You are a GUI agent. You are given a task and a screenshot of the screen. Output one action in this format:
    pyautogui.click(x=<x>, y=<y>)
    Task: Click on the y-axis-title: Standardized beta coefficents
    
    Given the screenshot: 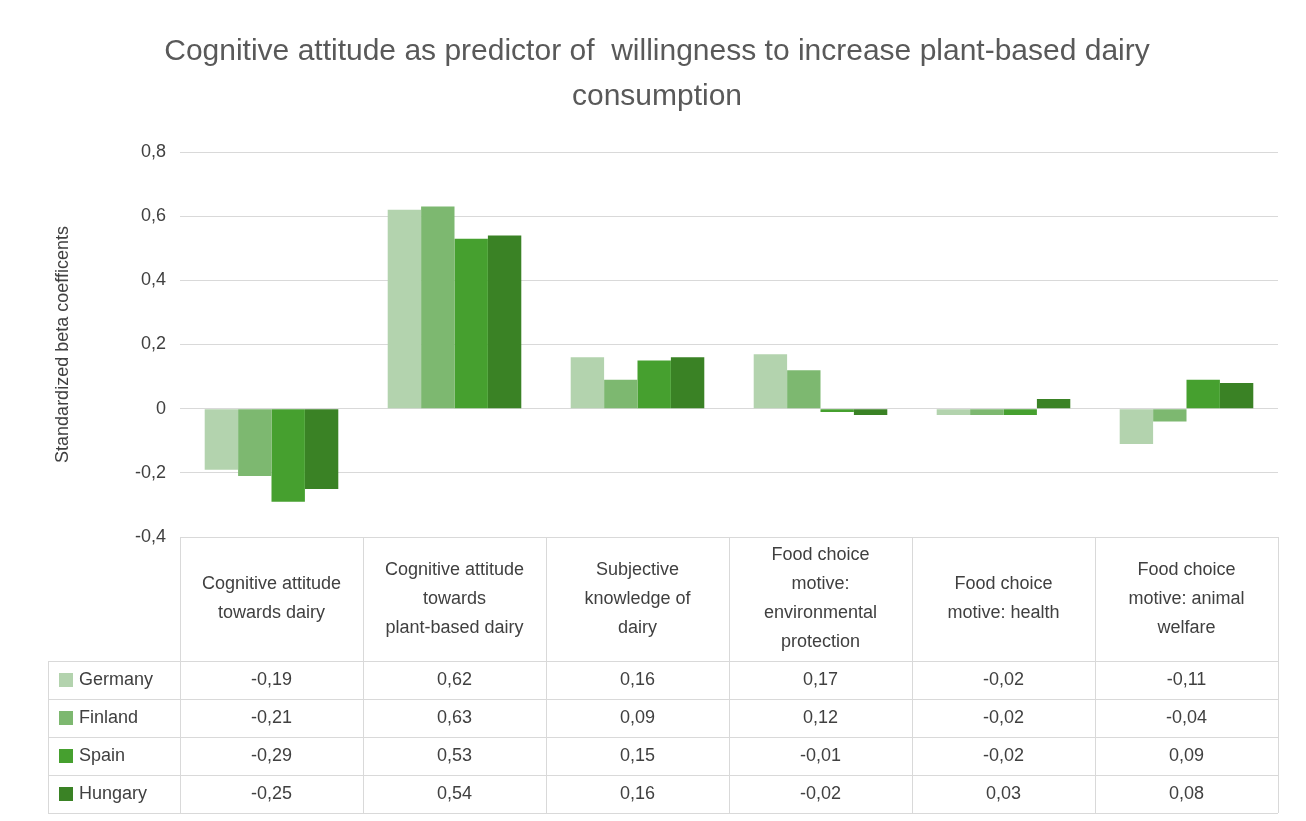 What is the action you would take?
    pyautogui.click(x=61, y=344)
    